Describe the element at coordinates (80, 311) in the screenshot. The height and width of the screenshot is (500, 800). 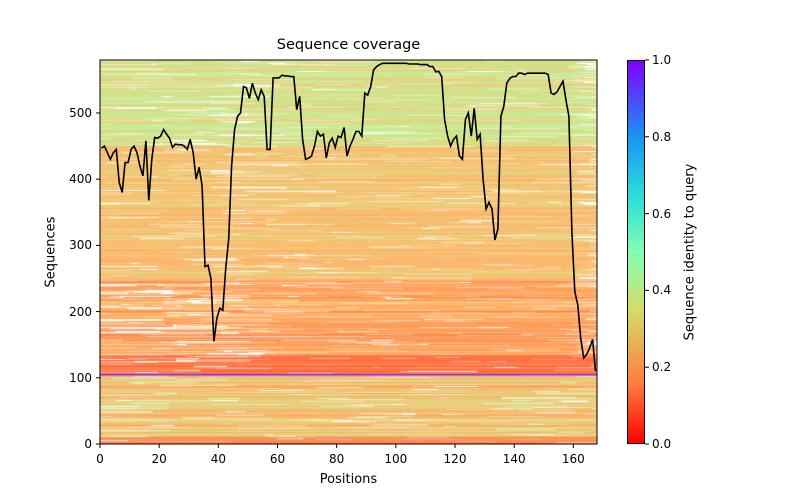
I see `y-tick-label: 200` at that location.